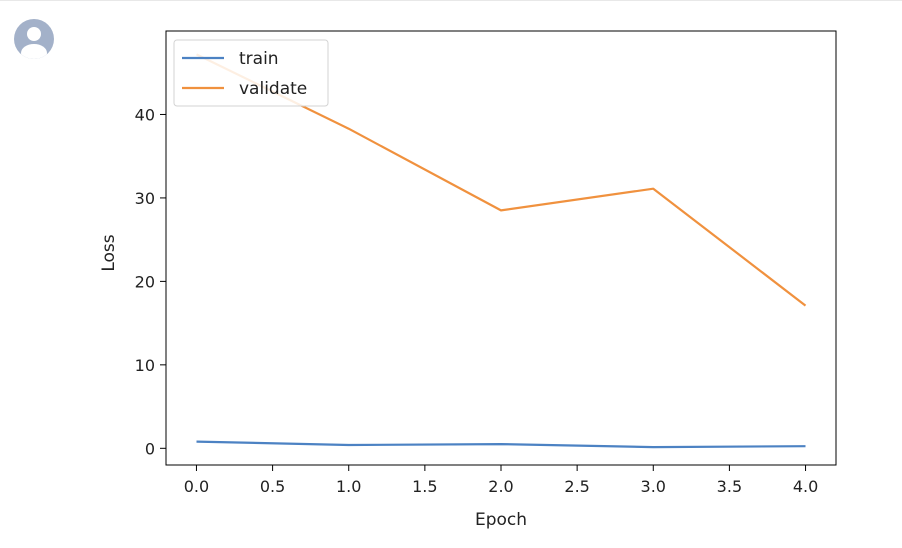 The height and width of the screenshot is (548, 902). I want to click on y-tick-label: 20, so click(145, 281).